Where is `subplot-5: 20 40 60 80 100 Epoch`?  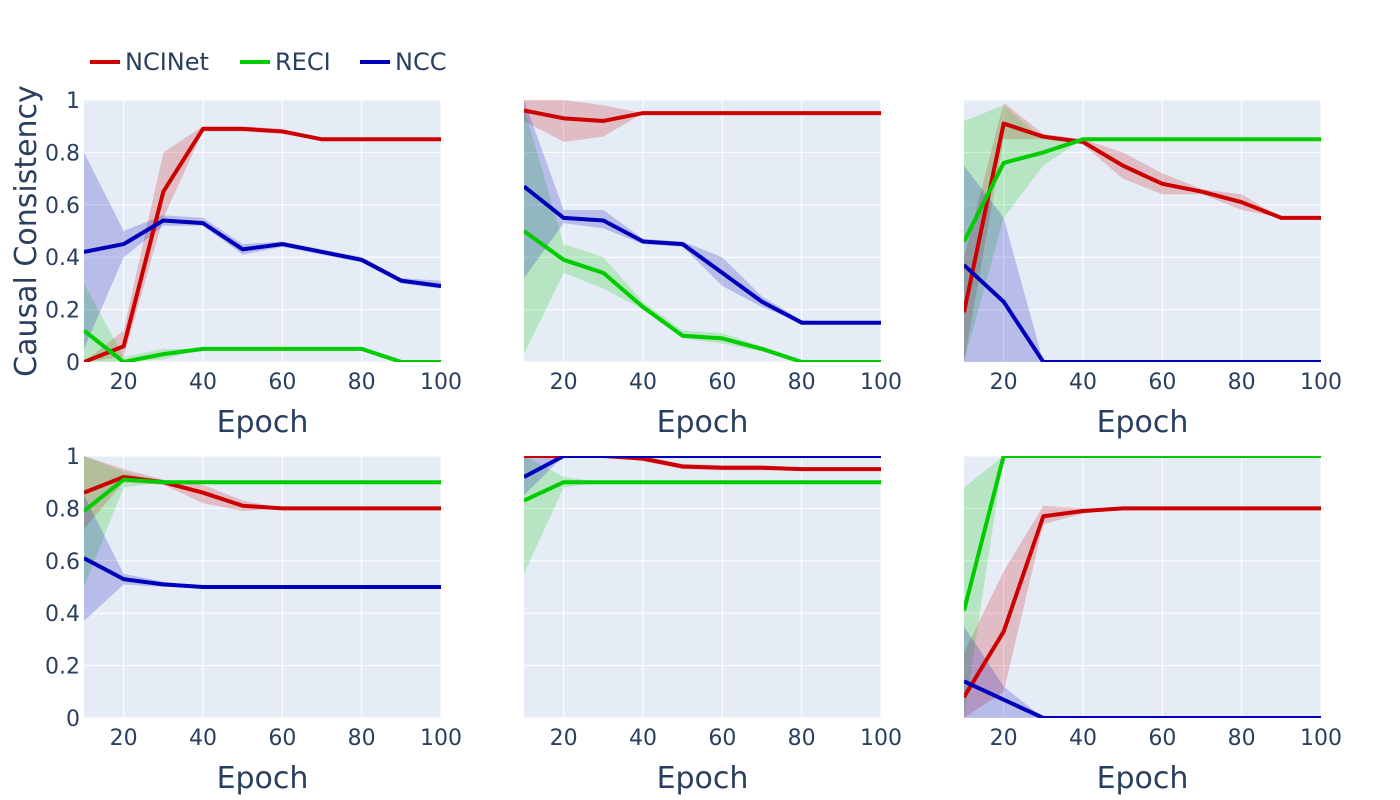
subplot-5: 20 40 60 80 100 Epoch is located at coordinates (713, 625).